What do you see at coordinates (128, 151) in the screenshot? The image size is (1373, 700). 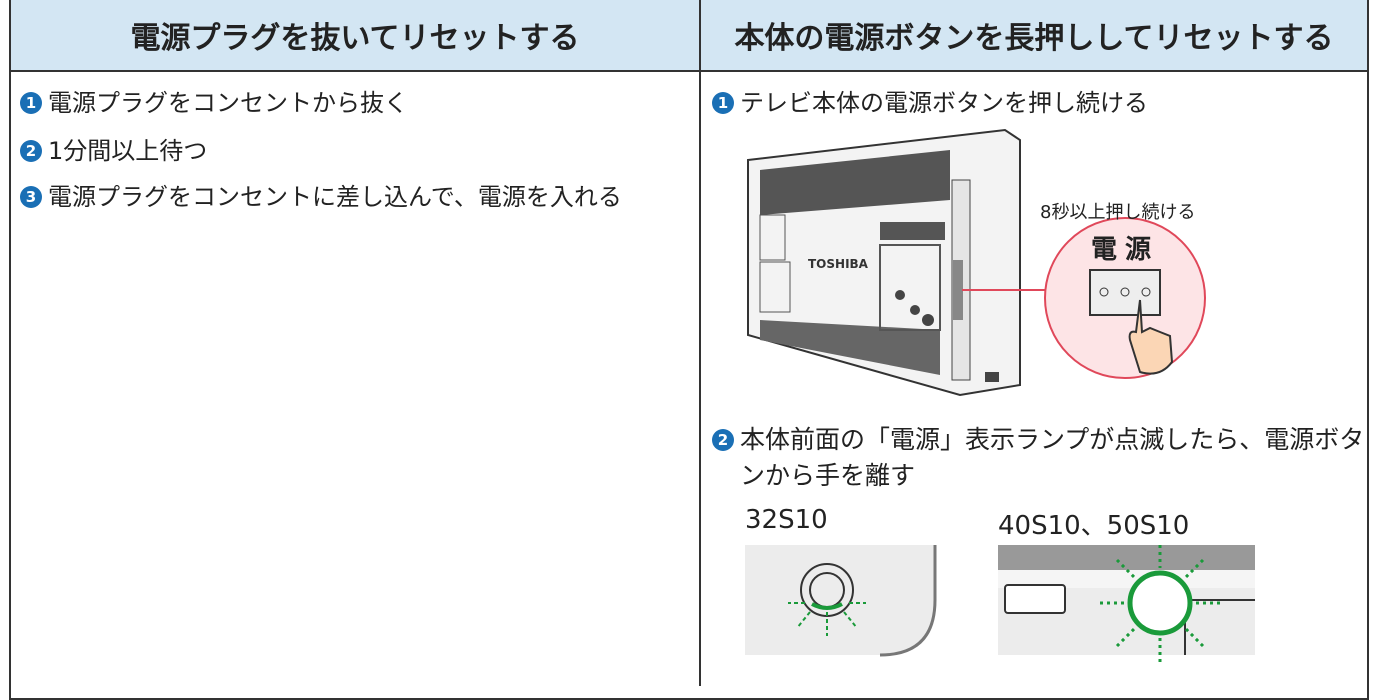 I see `step-text: 1分間以上待つ` at bounding box center [128, 151].